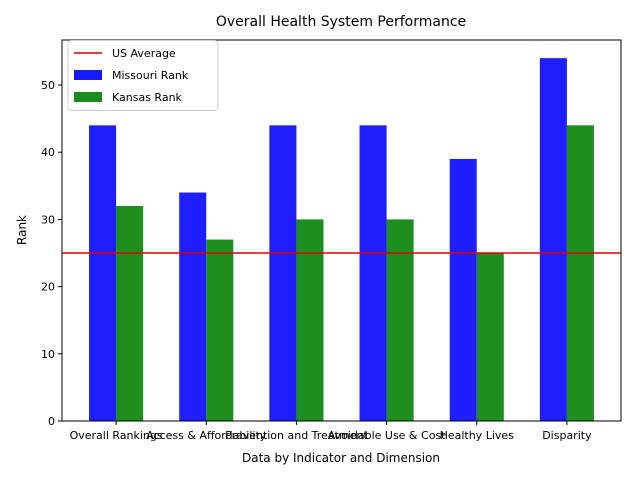 This screenshot has width=640, height=480. Describe the element at coordinates (296, 435) in the screenshot. I see `x-tick-label: Prevention and Treatment` at that location.